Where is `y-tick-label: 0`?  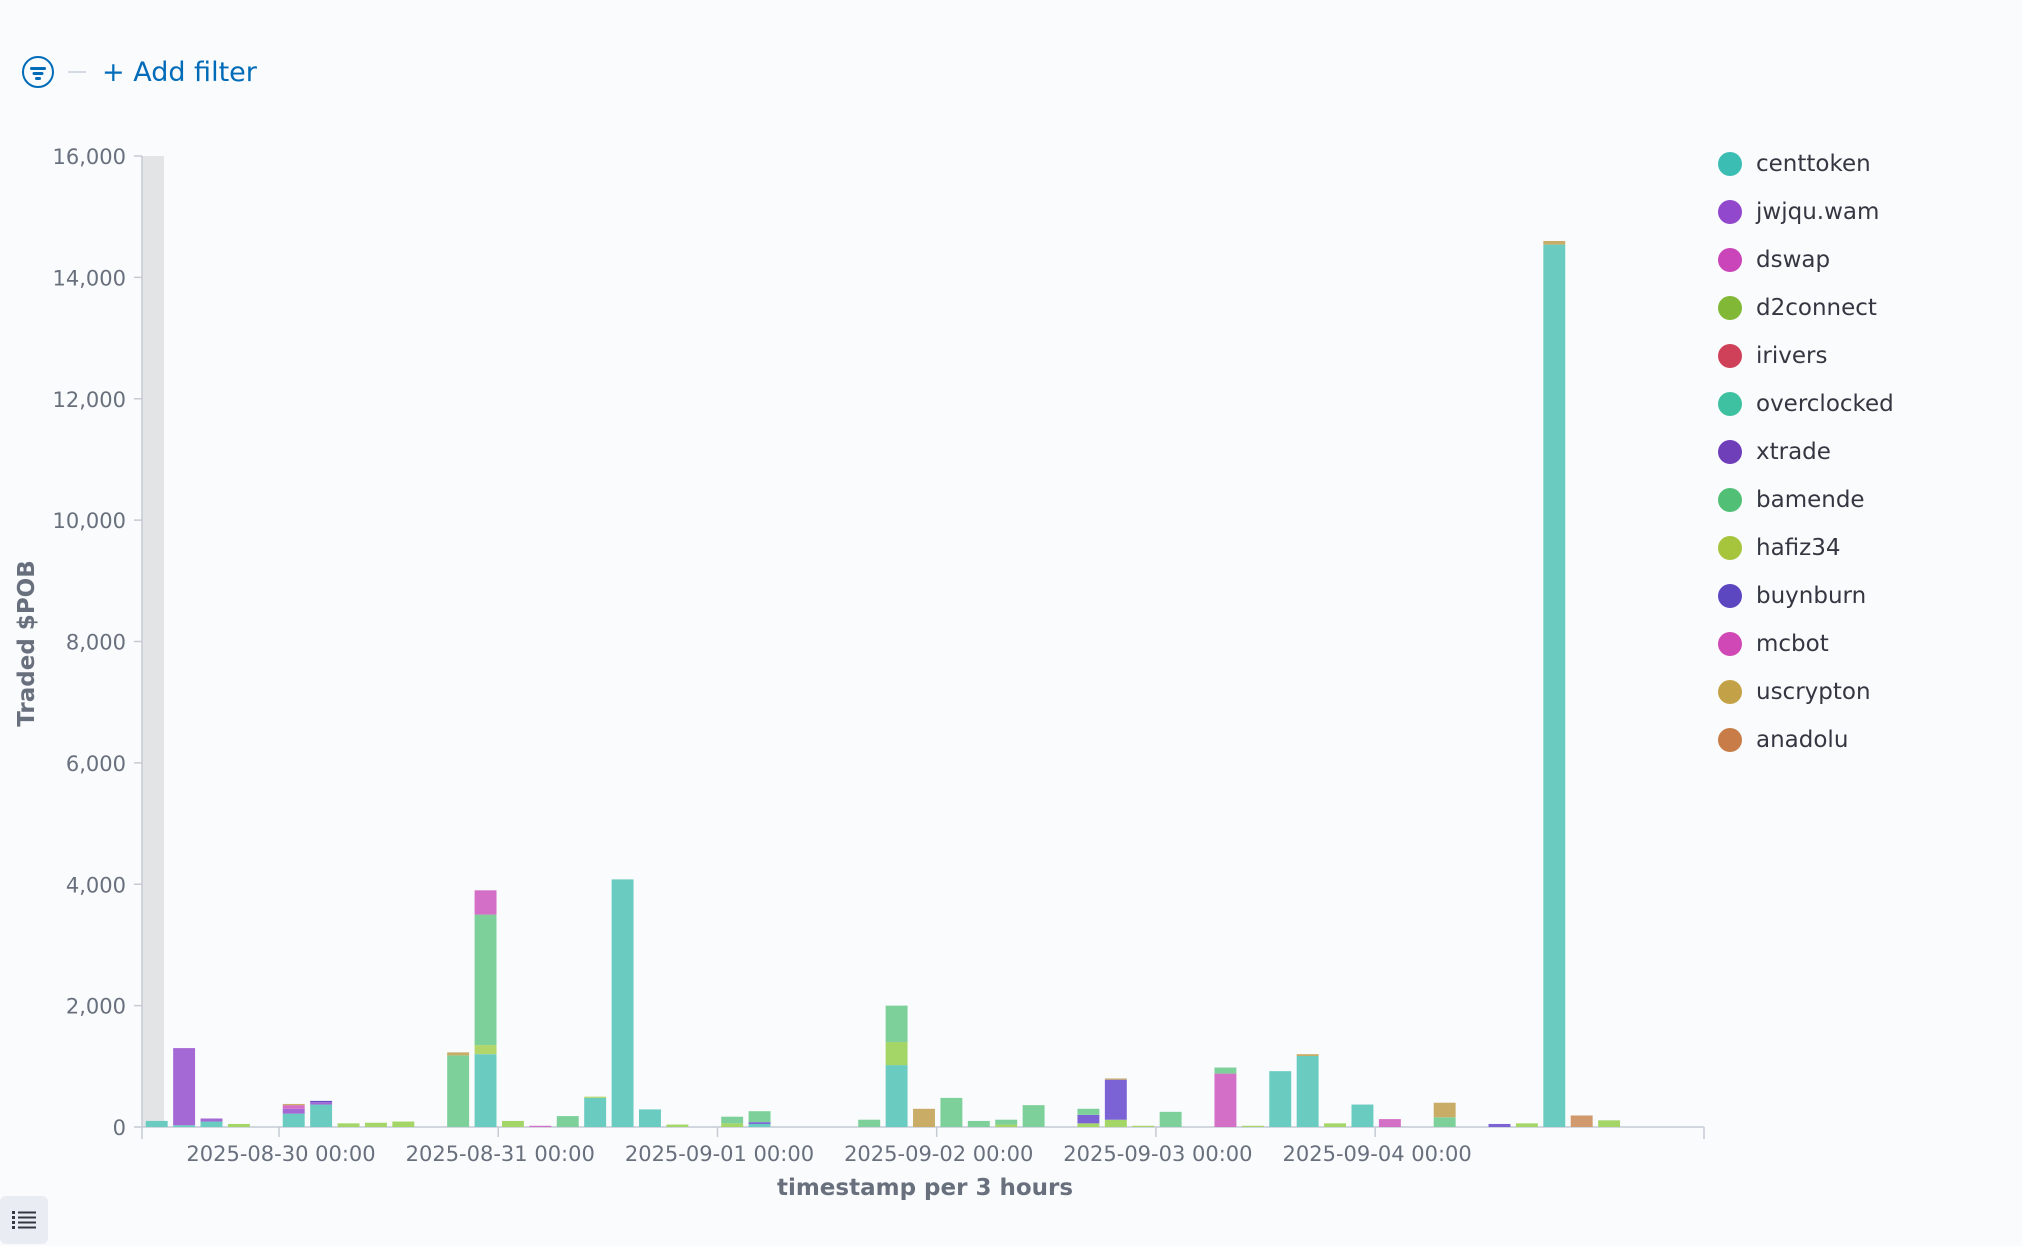 y-tick-label: 0 is located at coordinates (119, 1128).